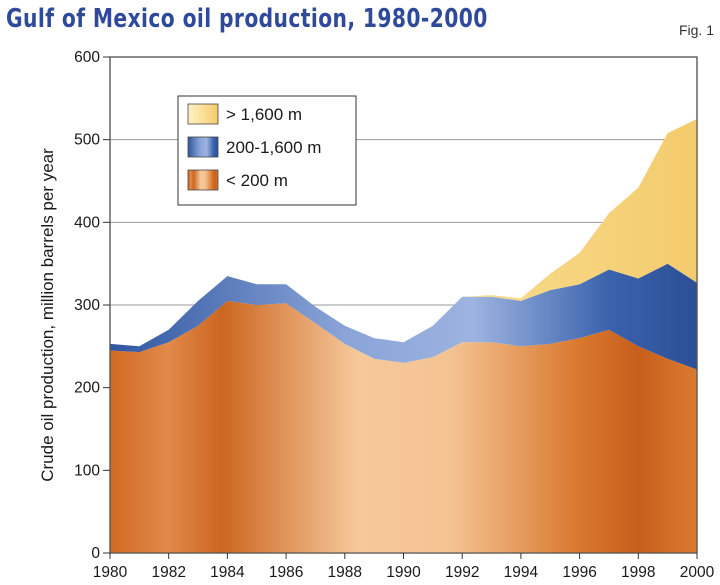 The height and width of the screenshot is (585, 720). Describe the element at coordinates (110, 572) in the screenshot. I see `x-tick-label: 1980` at that location.